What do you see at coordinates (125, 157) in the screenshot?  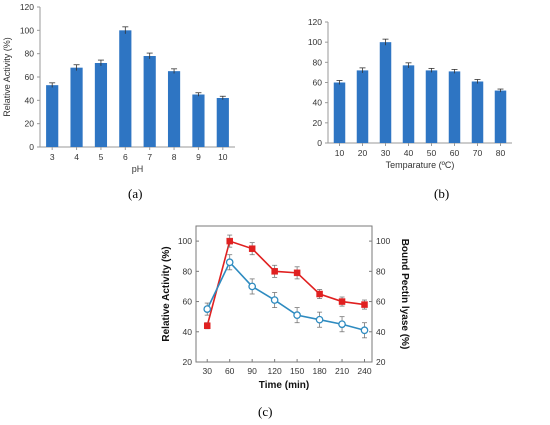 I see `chart-a-x-tick-label: 6` at bounding box center [125, 157].